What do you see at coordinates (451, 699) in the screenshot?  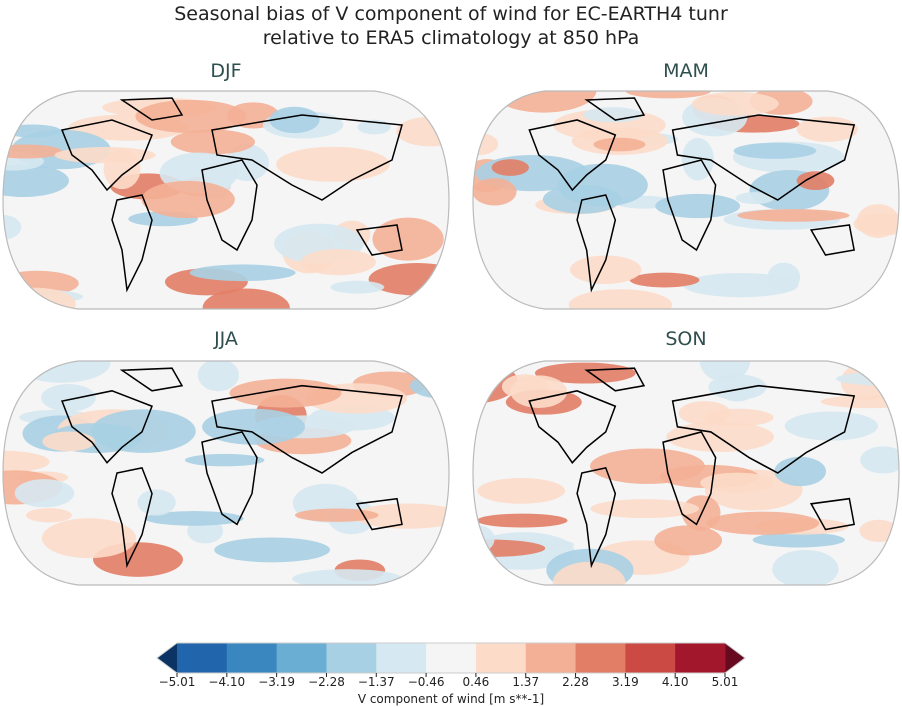 I see `colorbar-label: V component of wind [m s**-1]` at bounding box center [451, 699].